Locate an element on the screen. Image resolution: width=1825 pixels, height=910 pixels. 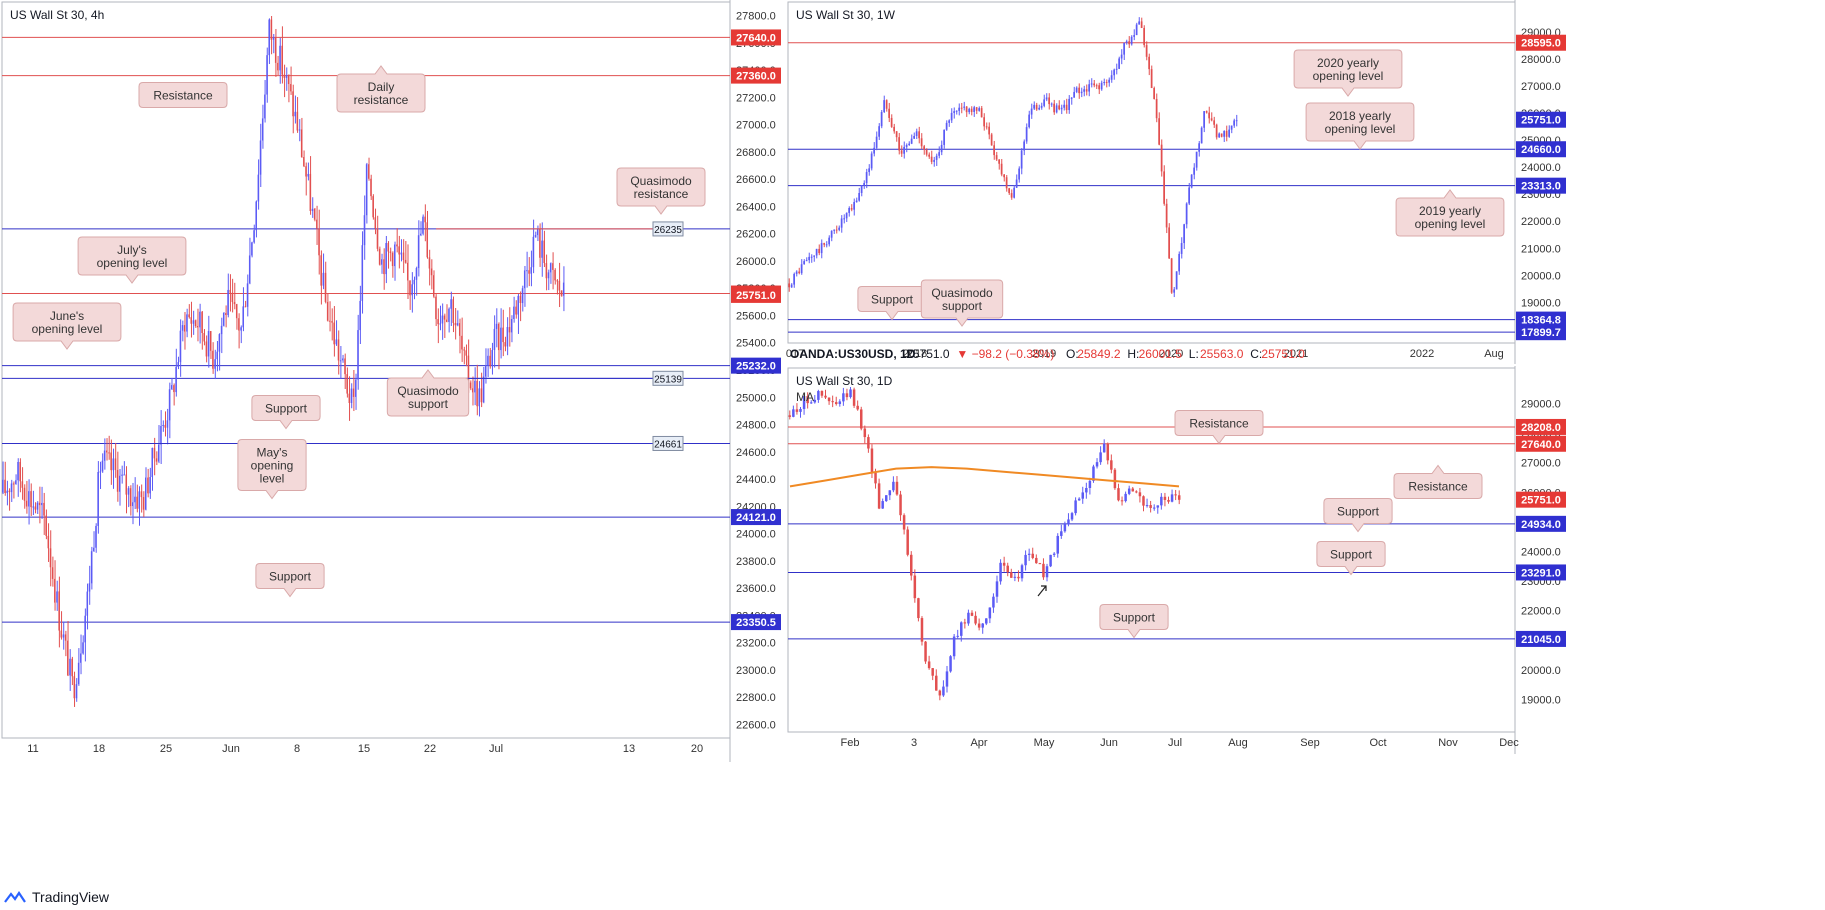
callout-june-opening-bubble is located at coordinates (67, 326).